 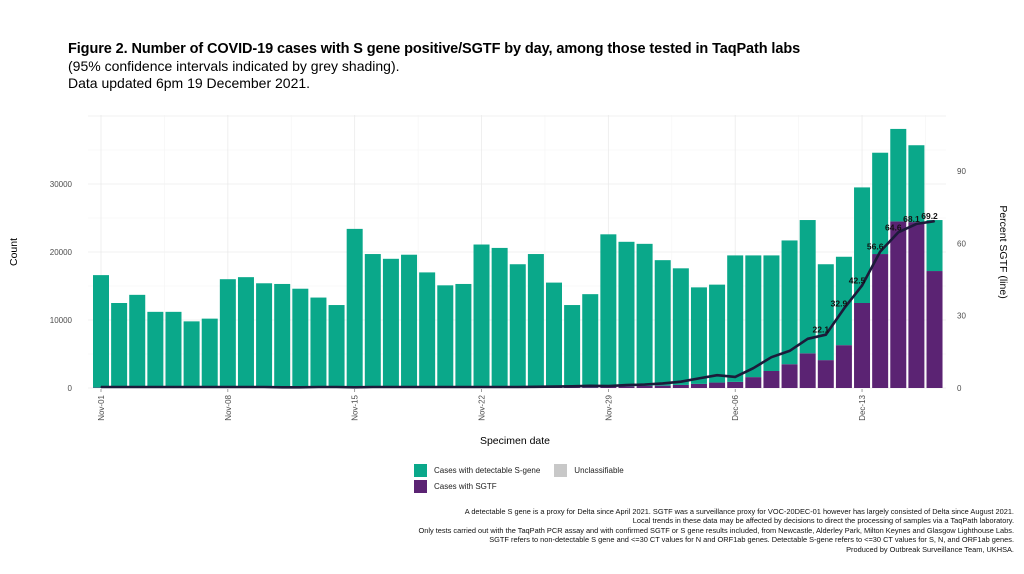 I want to click on data-labels-group: 22.1 32.9 42.5 56.664.668.1 69.2, so click(x=876, y=273).